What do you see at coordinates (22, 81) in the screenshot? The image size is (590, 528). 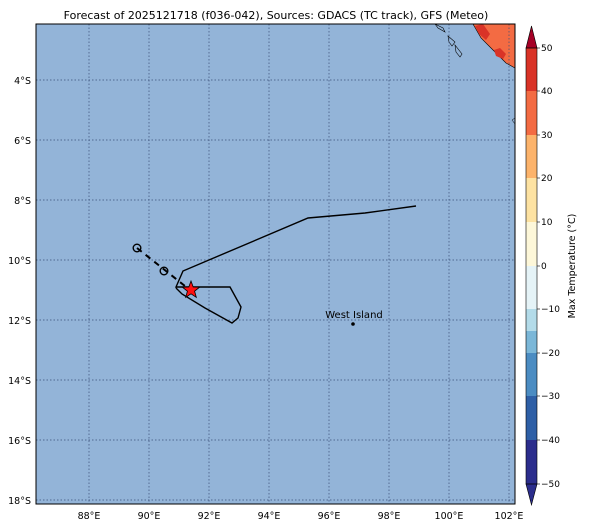 I see `lat-label: 4°S` at bounding box center [22, 81].